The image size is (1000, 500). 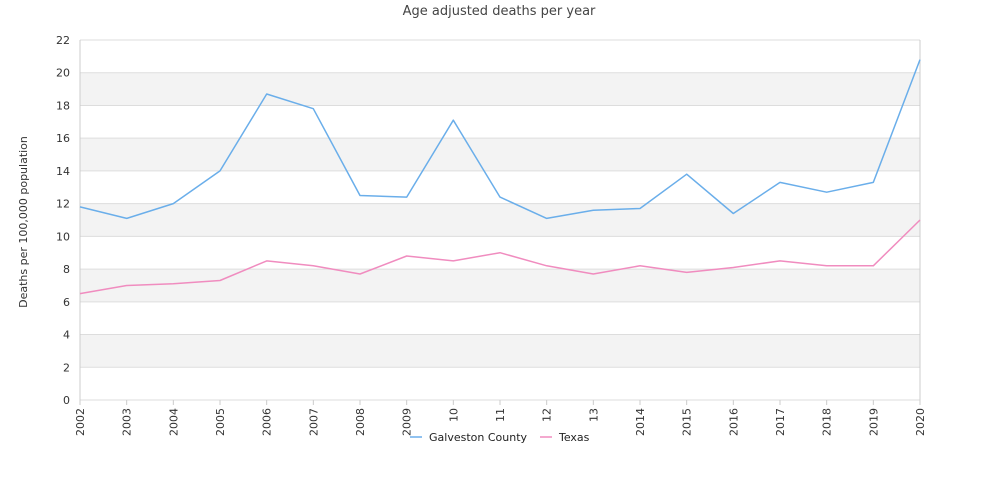 I want to click on y-tick-label: 2, so click(x=66, y=367).